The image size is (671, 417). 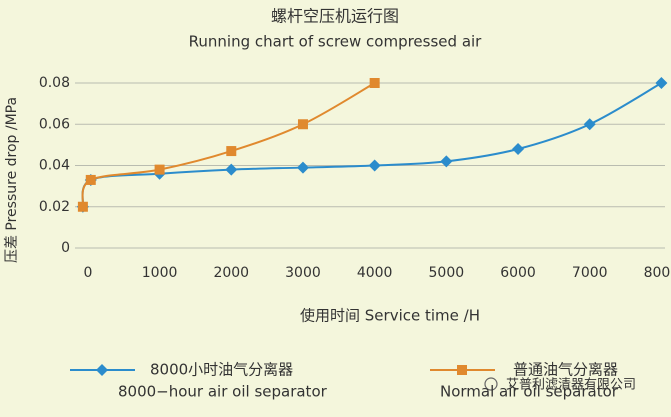 What do you see at coordinates (54, 83) in the screenshot?
I see `y-tick-label: 0.08` at bounding box center [54, 83].